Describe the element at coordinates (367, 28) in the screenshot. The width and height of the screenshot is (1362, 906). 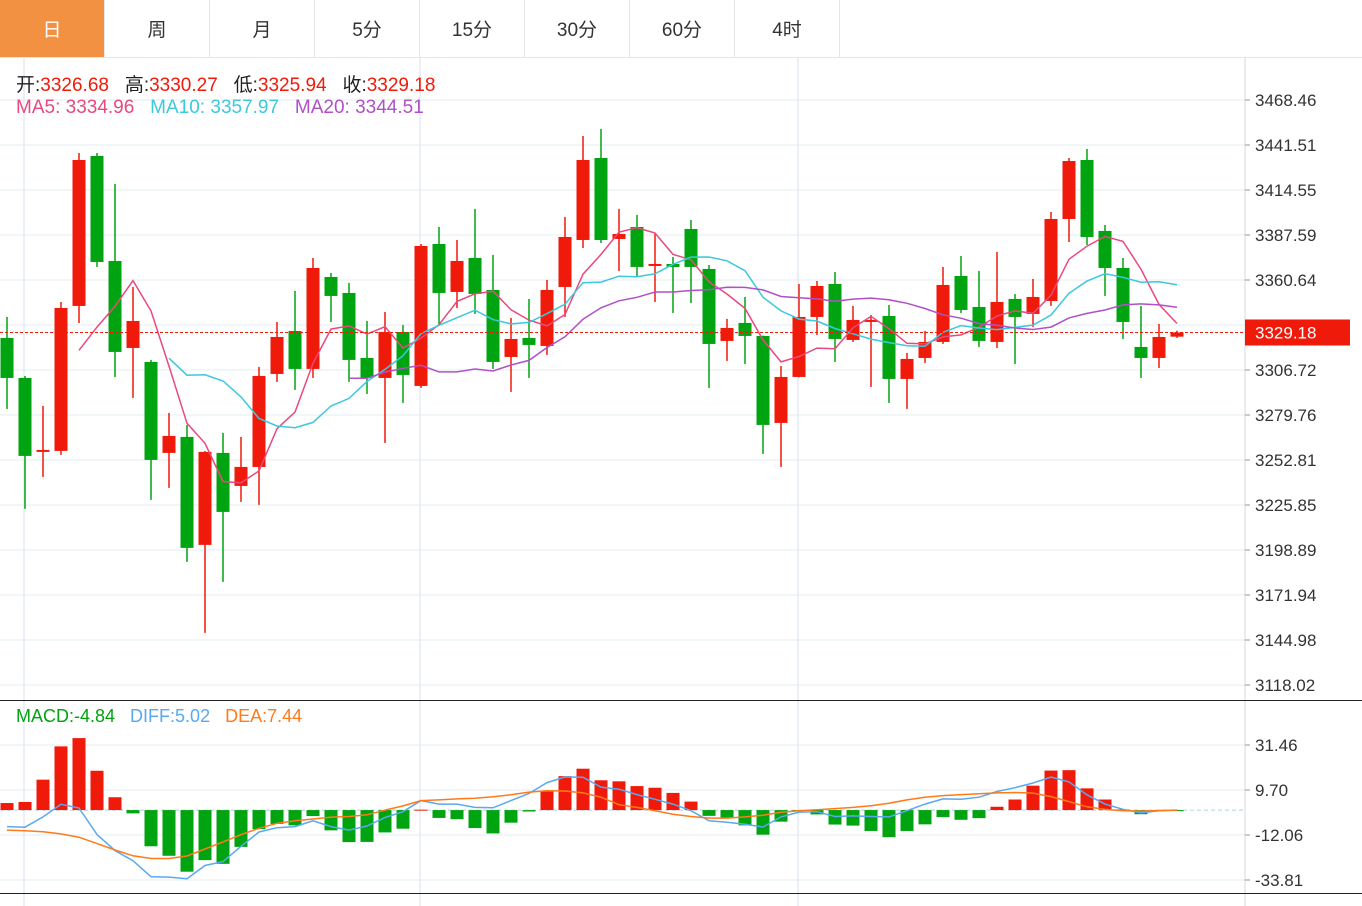
I see `tab-5min: 5分` at that location.